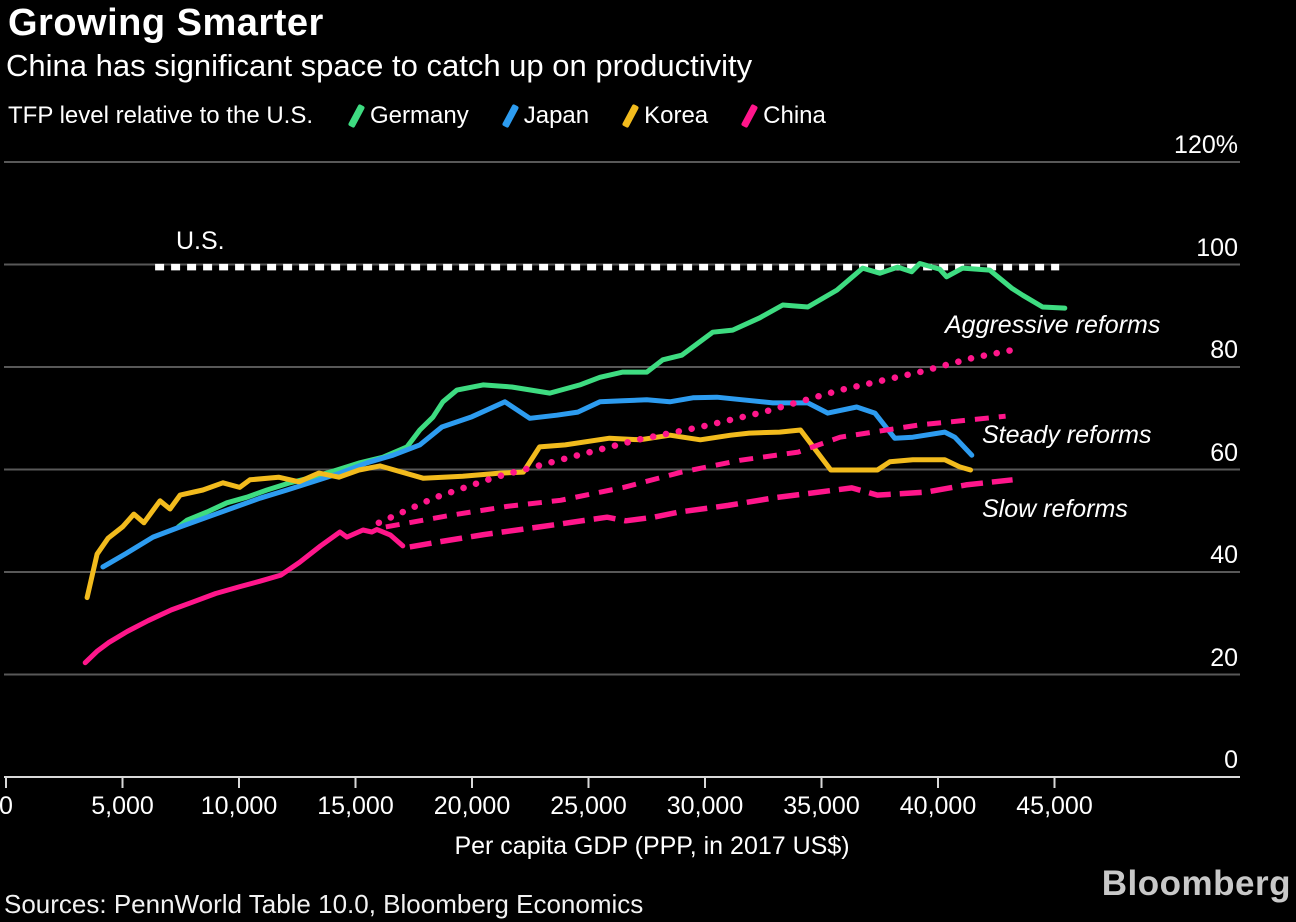 The height and width of the screenshot is (922, 1296). What do you see at coordinates (1055, 509) in the screenshot?
I see `slow-reforms-label: Slow reforms` at bounding box center [1055, 509].